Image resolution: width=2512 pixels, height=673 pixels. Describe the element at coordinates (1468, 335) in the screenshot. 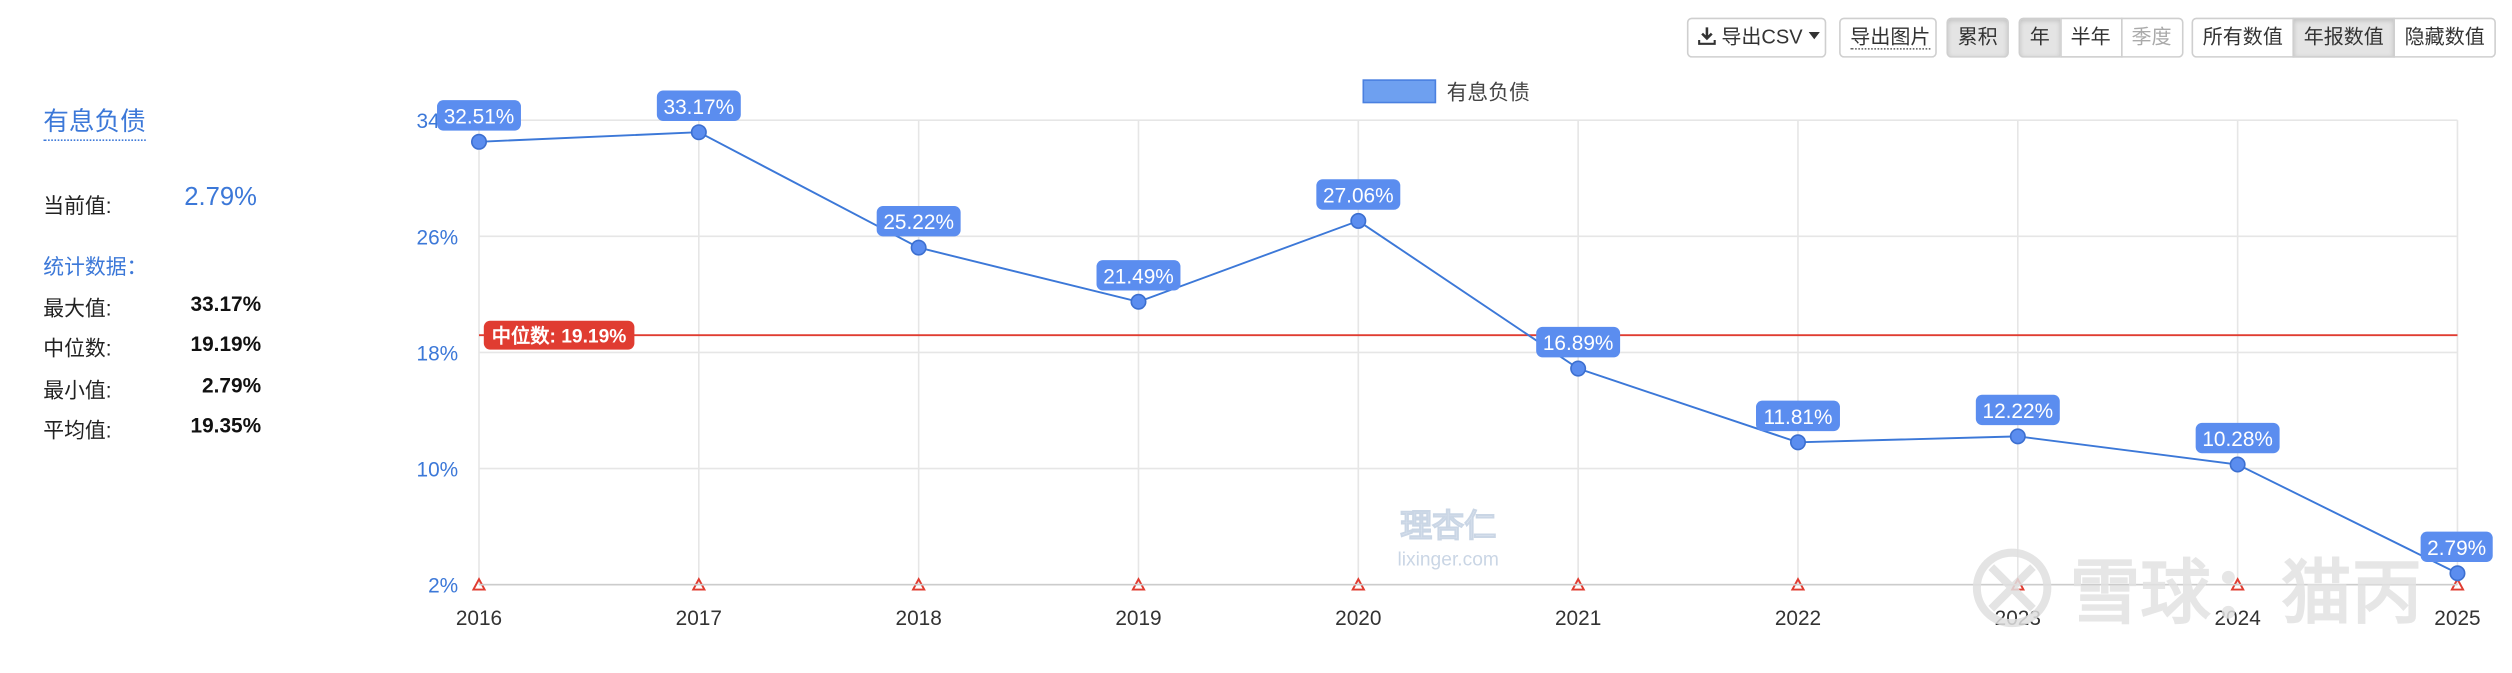

I see `median-line: 中位数: 19.19%` at that location.